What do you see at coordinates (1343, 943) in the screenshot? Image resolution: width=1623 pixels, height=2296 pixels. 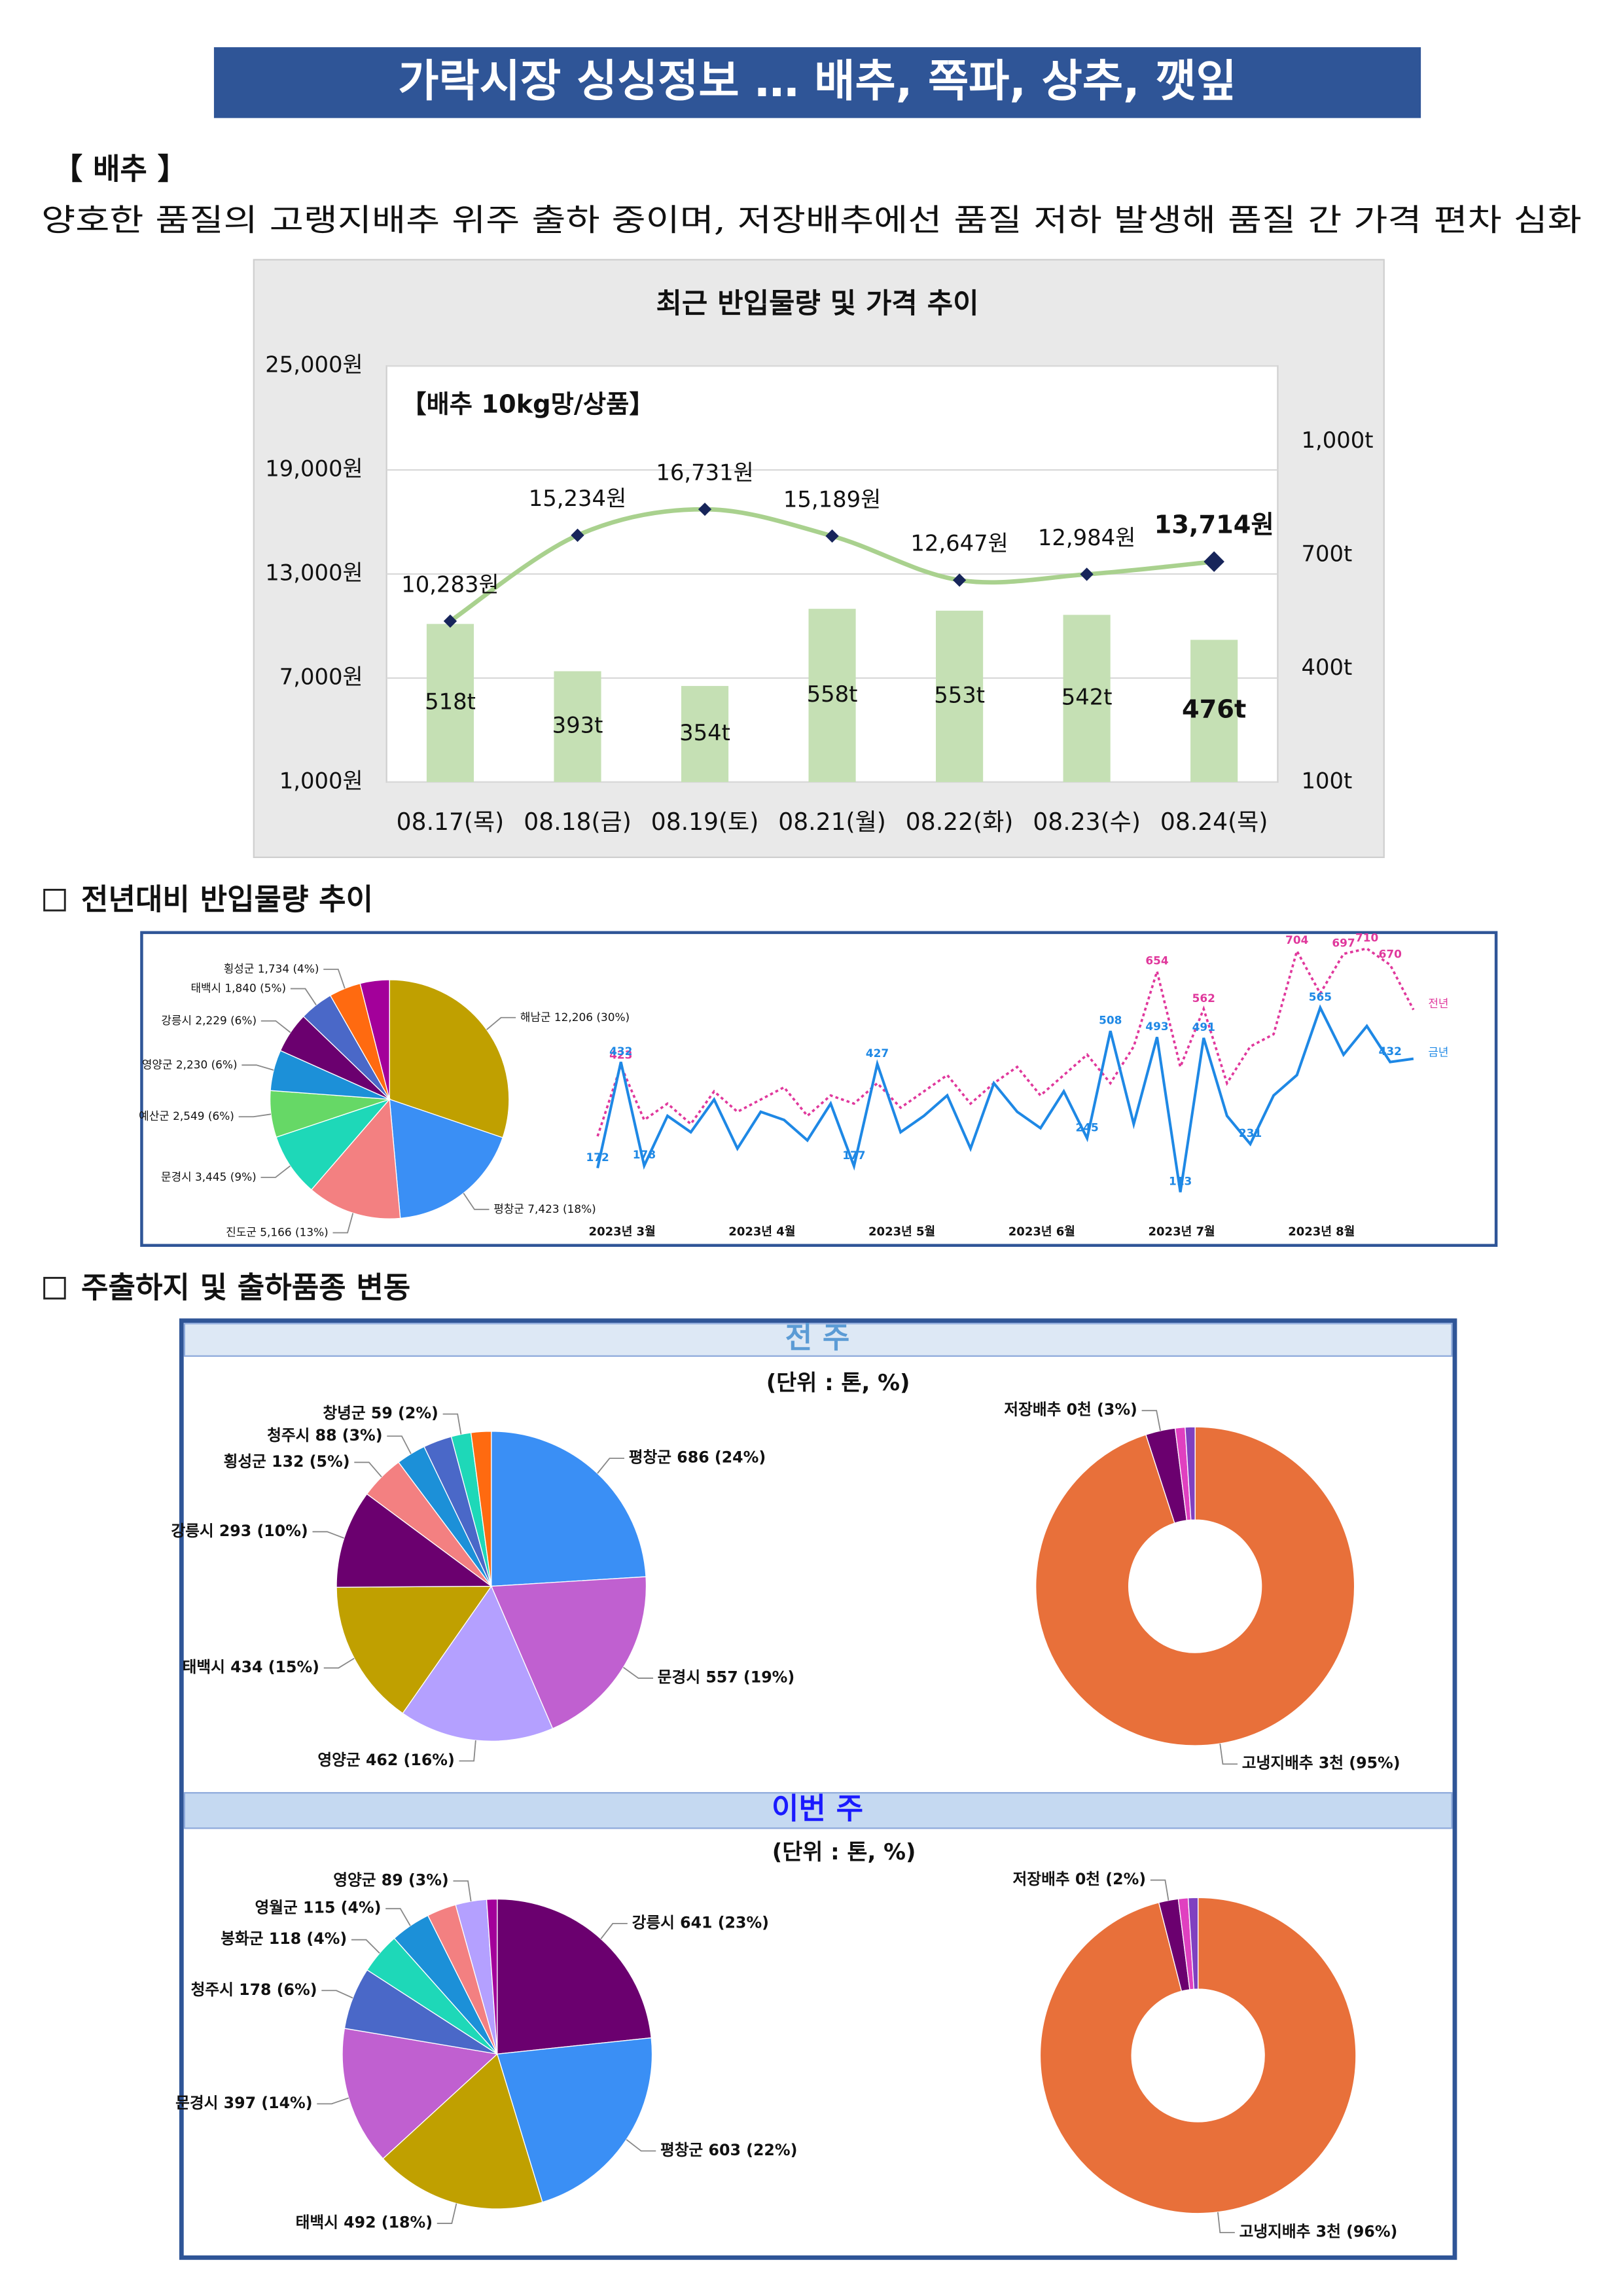 I see `point-label: 697` at bounding box center [1343, 943].